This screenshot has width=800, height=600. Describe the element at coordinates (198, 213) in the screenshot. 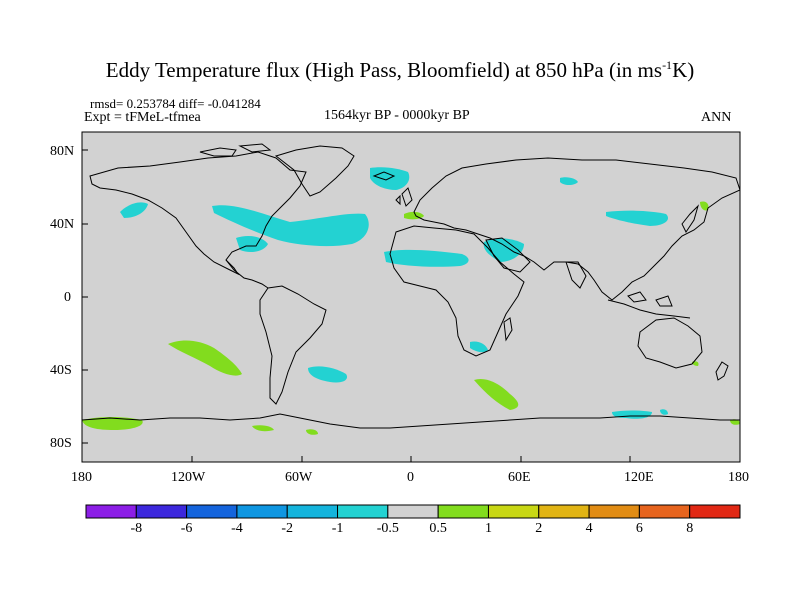

I see `coast-north-america` at that location.